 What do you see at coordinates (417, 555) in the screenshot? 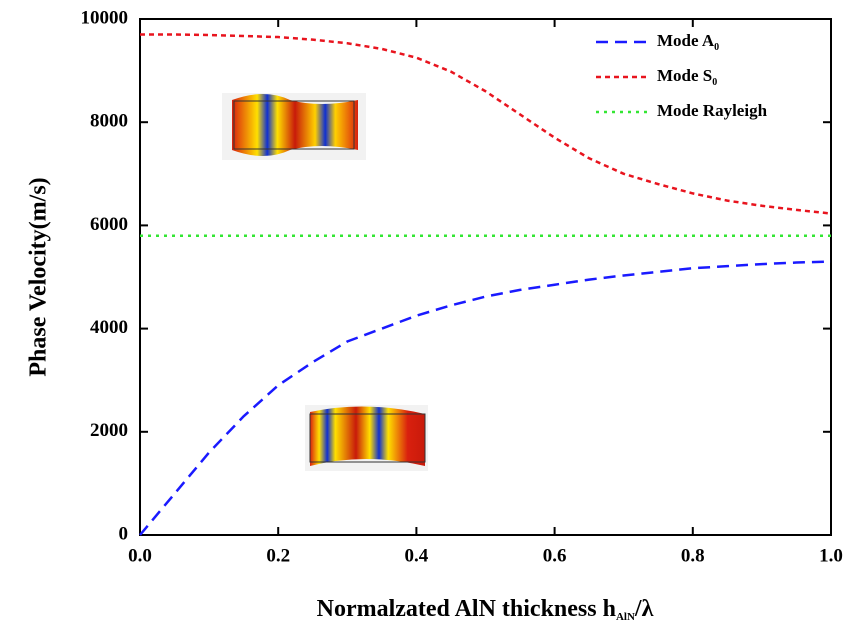
I see `x-tick-label: 0.4` at bounding box center [417, 555].